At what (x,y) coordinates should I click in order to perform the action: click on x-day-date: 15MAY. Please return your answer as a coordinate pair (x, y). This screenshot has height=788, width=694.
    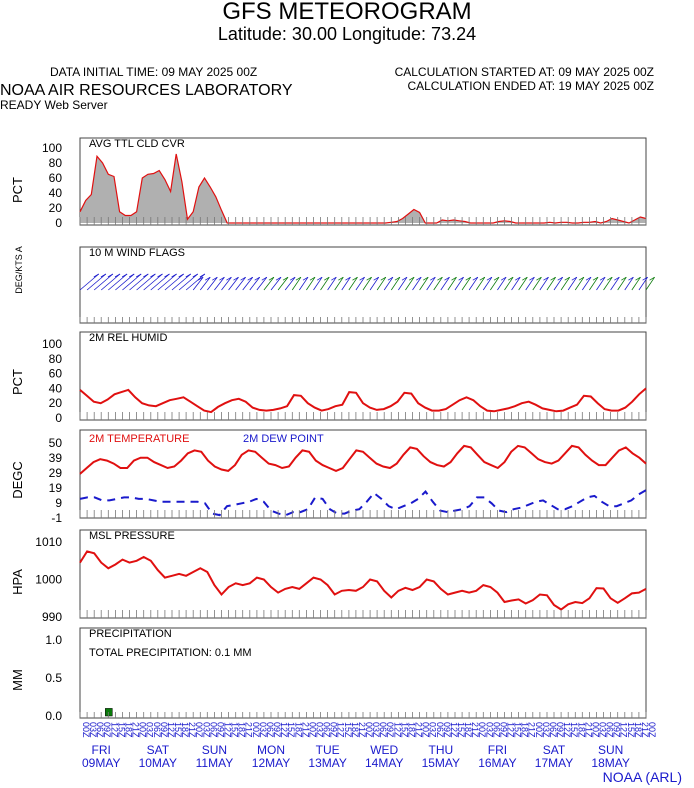
    Looking at the image, I should click on (441, 763).